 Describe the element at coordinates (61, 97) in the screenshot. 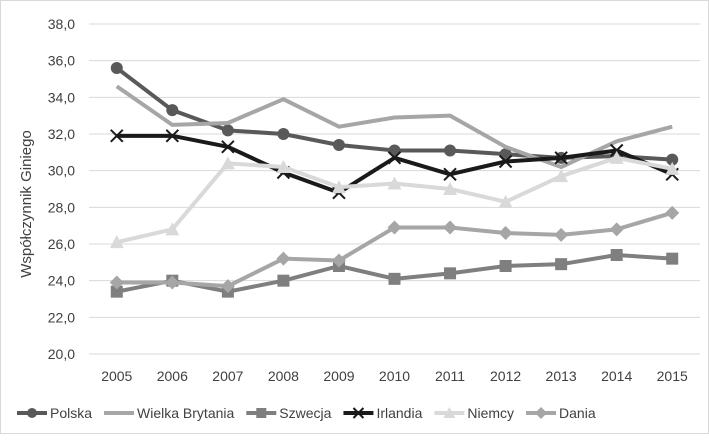

I see `y-tick-label: 34,0` at that location.